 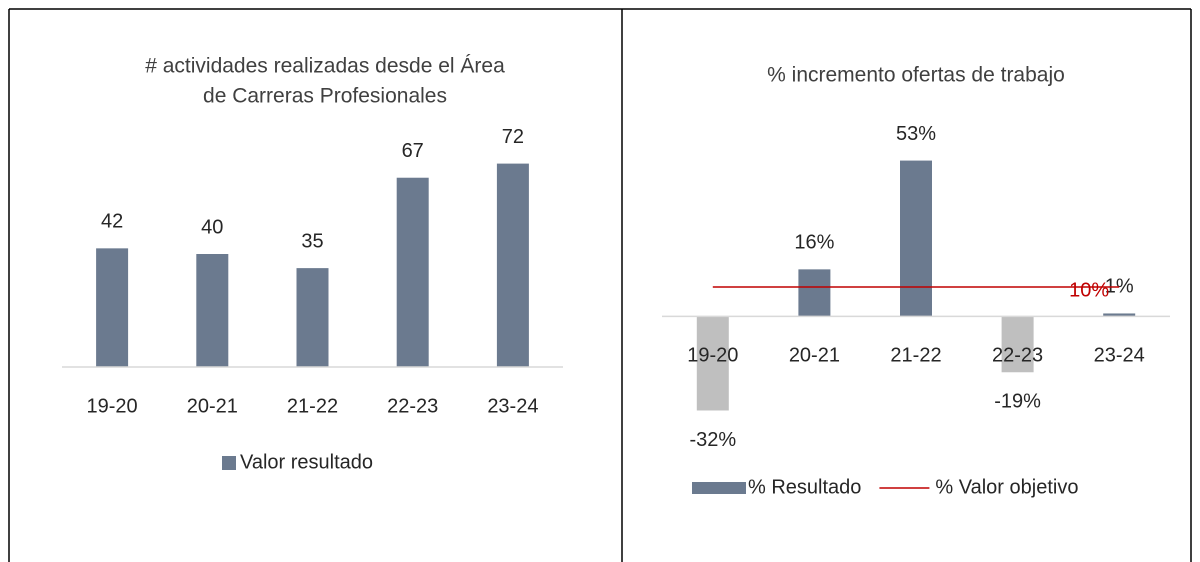 I want to click on data-label: 67, so click(x=413, y=151).